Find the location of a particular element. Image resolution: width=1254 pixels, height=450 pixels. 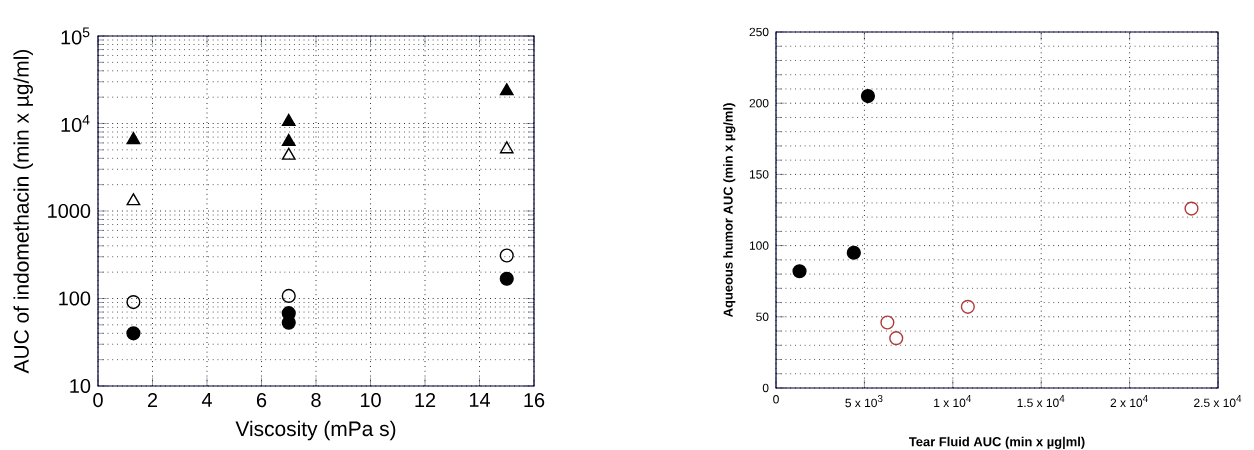

y-tick-label: 50 is located at coordinates (762, 317).